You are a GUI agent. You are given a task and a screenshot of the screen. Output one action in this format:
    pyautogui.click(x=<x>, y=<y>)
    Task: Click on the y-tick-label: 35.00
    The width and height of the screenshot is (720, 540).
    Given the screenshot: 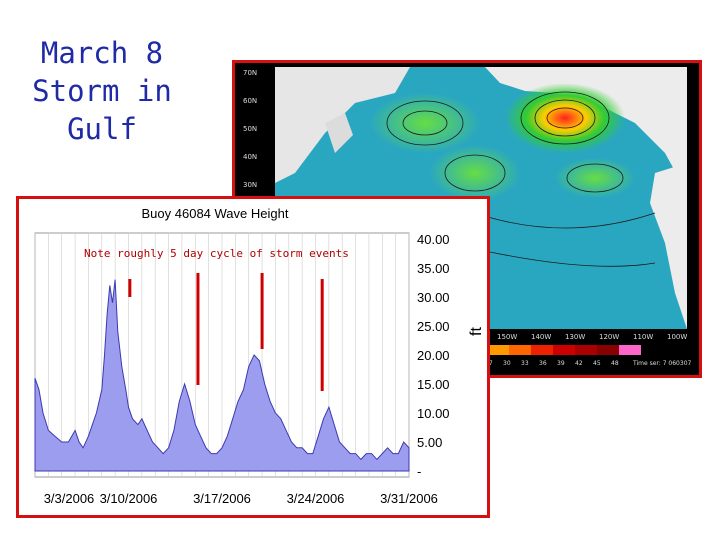 What is the action you would take?
    pyautogui.click(x=433, y=268)
    